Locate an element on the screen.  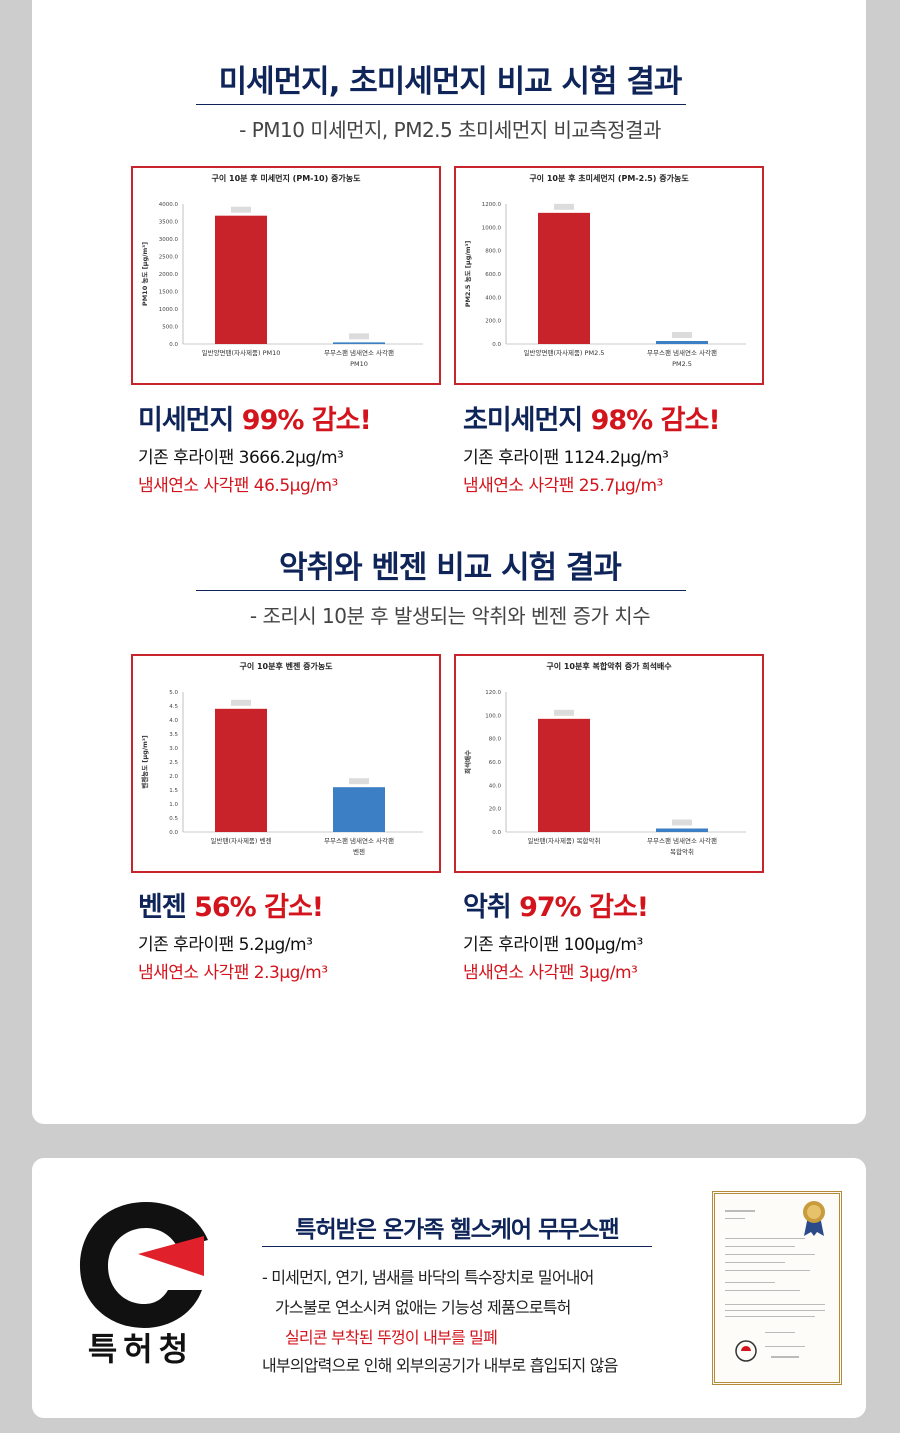
x-category-label: 일반양면팬(자사제품) PM10 is located at coordinates (241, 352).